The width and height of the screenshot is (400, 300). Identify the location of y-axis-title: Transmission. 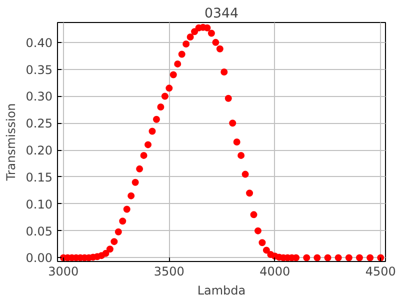
(11, 142).